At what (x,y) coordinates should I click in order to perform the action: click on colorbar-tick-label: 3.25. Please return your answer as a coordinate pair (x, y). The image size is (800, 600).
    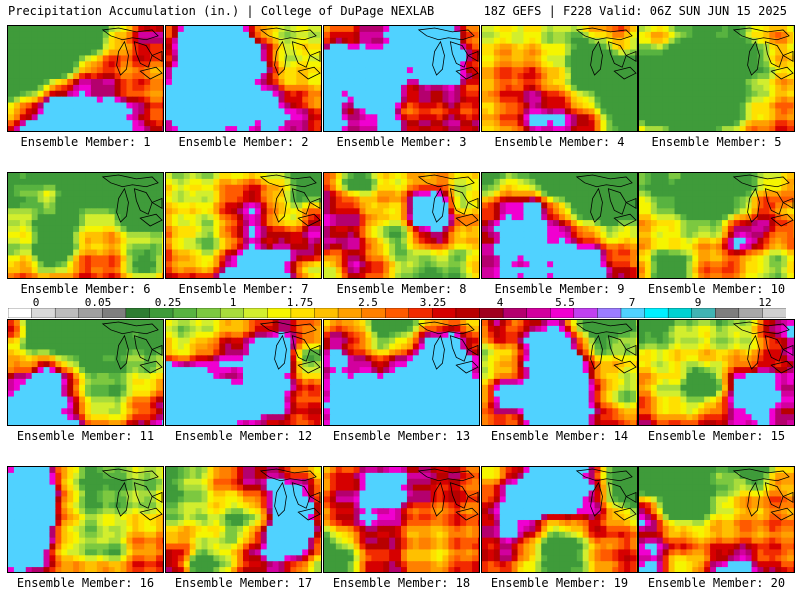
    Looking at the image, I should click on (433, 302).